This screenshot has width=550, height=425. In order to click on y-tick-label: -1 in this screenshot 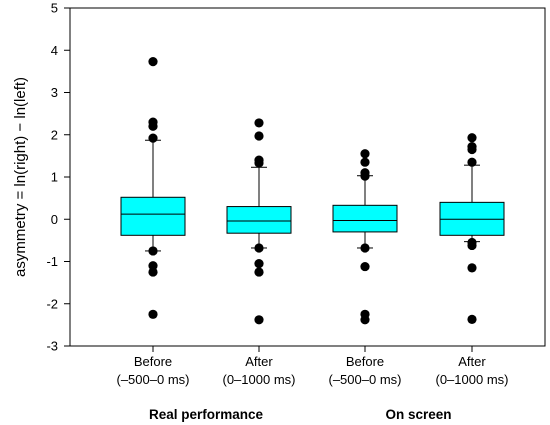, I will do `click(52, 261)`.